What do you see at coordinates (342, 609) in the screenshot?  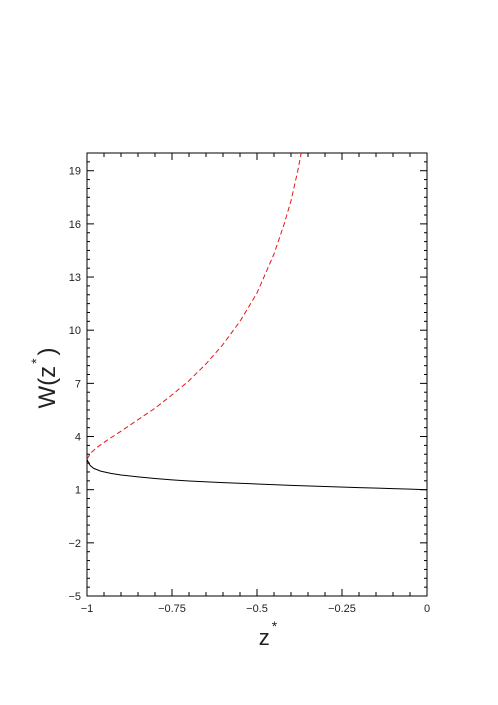 I see `x-tick-label: −0.25` at bounding box center [342, 609].